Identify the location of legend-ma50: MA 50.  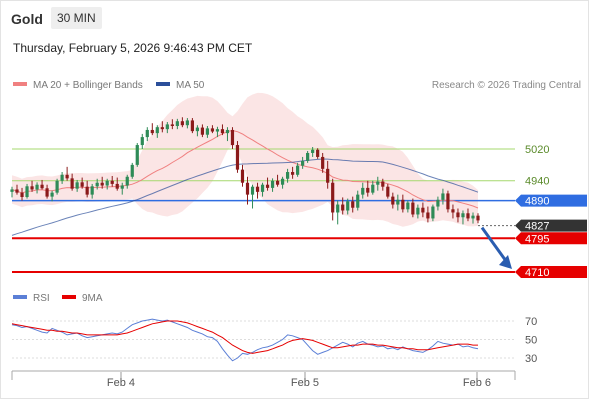
(180, 85).